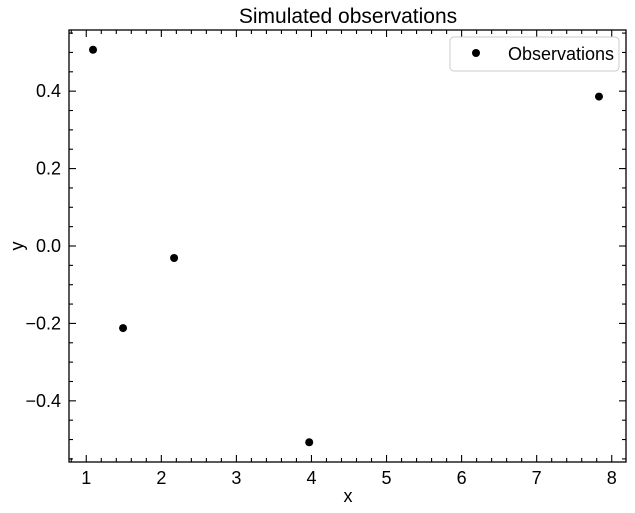 The width and height of the screenshot is (635, 513). What do you see at coordinates (348, 16) in the screenshot?
I see `chart-title: Simulated observations` at bounding box center [348, 16].